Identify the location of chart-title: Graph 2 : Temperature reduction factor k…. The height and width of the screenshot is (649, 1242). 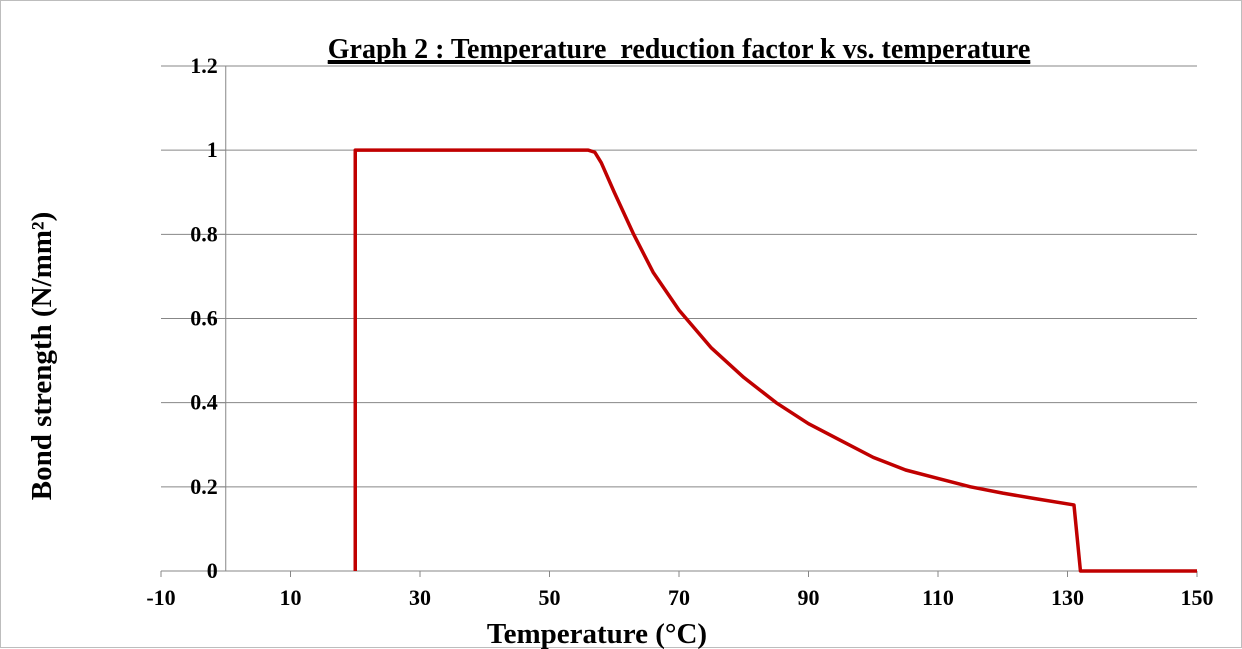
(679, 49).